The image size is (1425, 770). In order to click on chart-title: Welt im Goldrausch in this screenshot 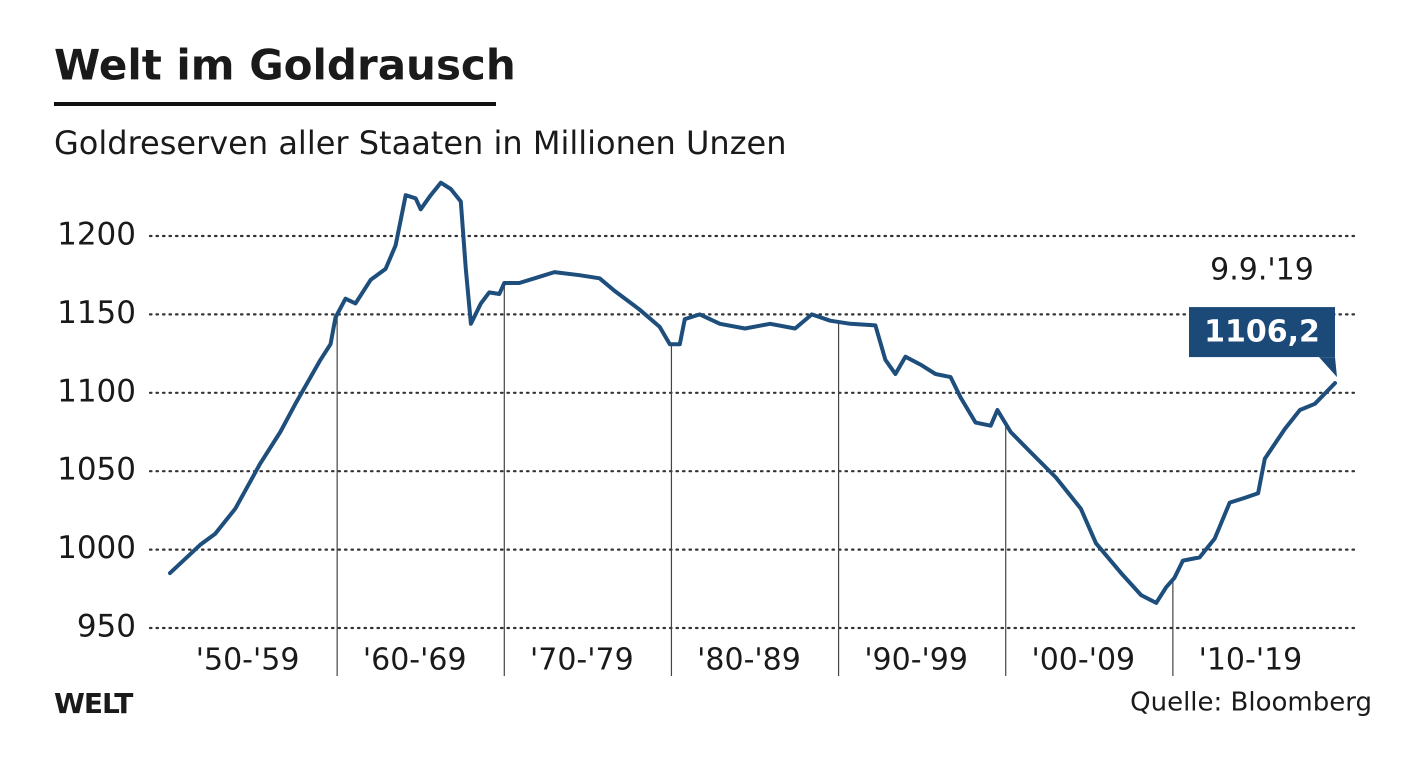, I will do `click(285, 65)`.